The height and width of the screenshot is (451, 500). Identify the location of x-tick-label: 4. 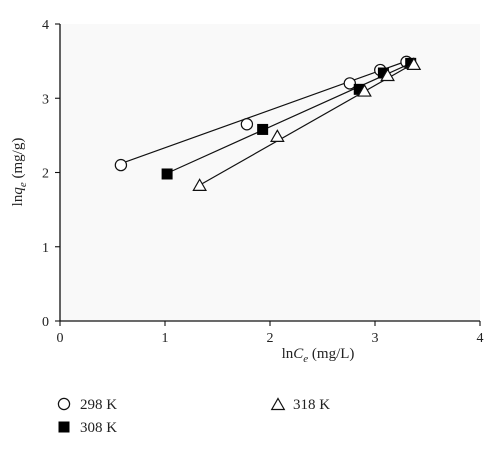
(480, 338).